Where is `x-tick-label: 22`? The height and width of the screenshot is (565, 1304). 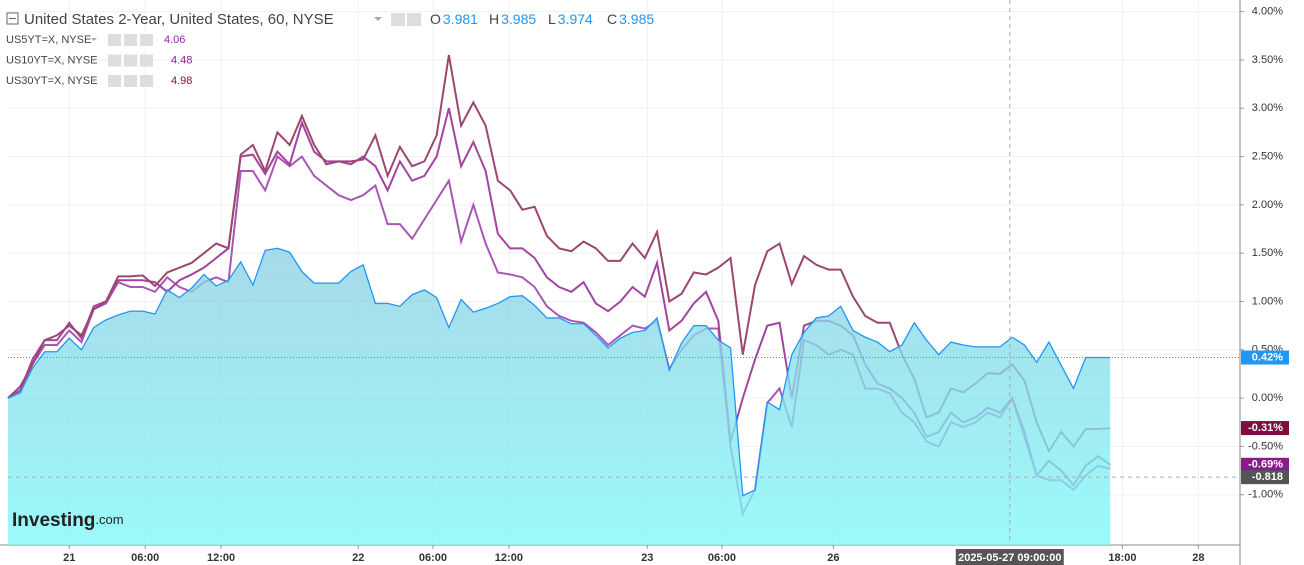
x-tick-label: 22 is located at coordinates (358, 558).